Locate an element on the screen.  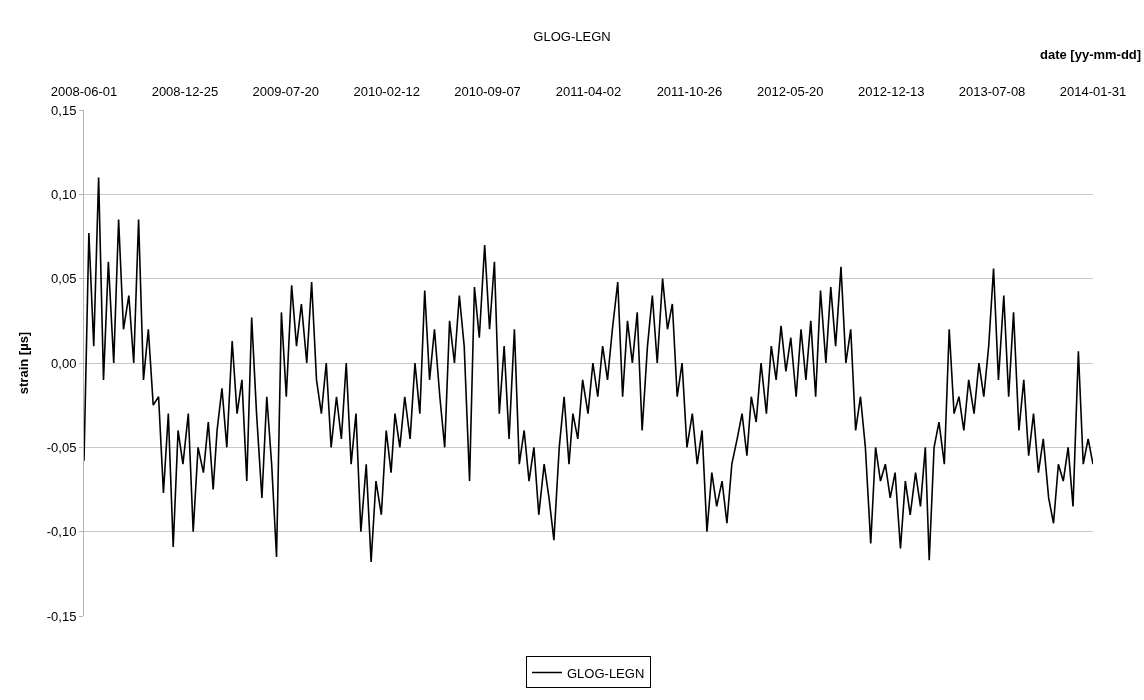
x-tick-label: 2011-10-26 is located at coordinates (689, 92).